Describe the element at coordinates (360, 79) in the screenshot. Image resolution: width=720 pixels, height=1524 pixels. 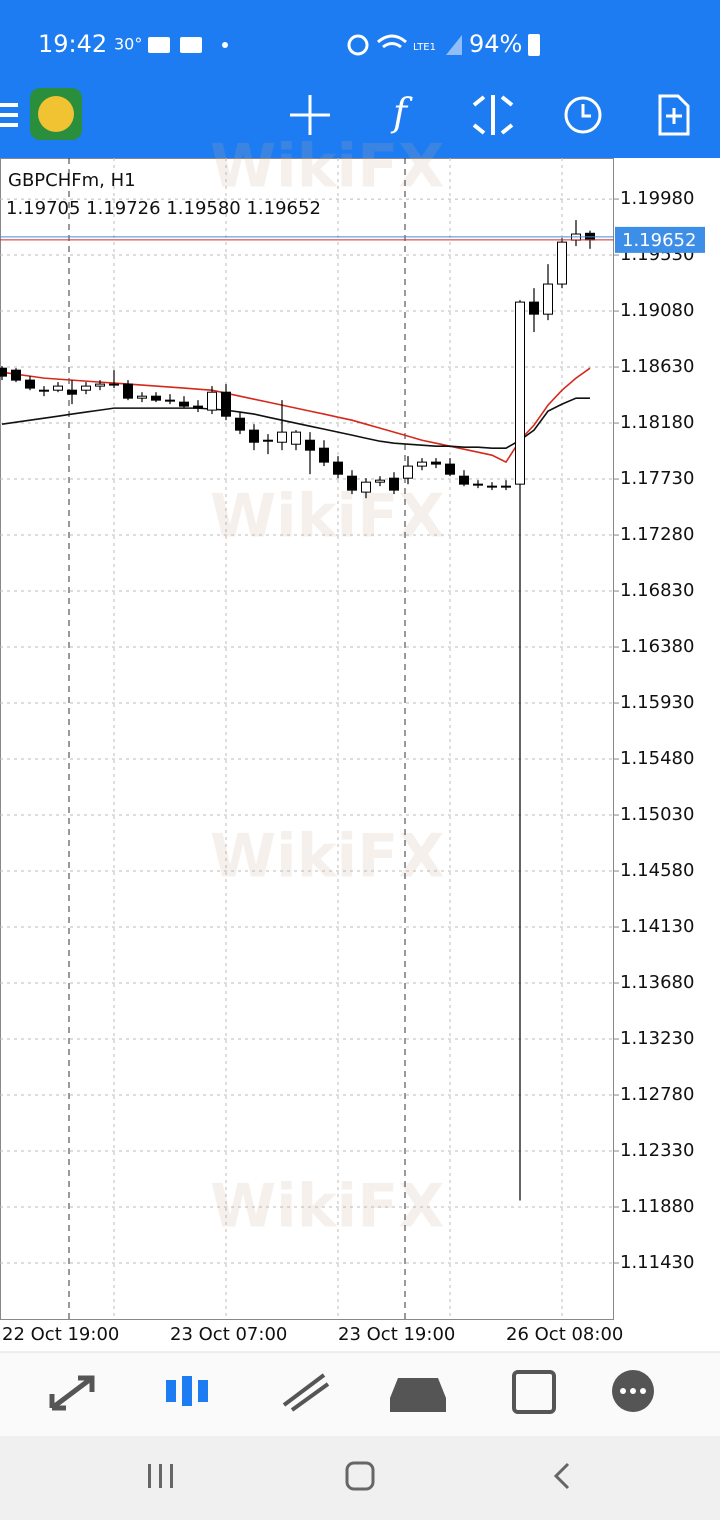
I see `app-bar` at that location.